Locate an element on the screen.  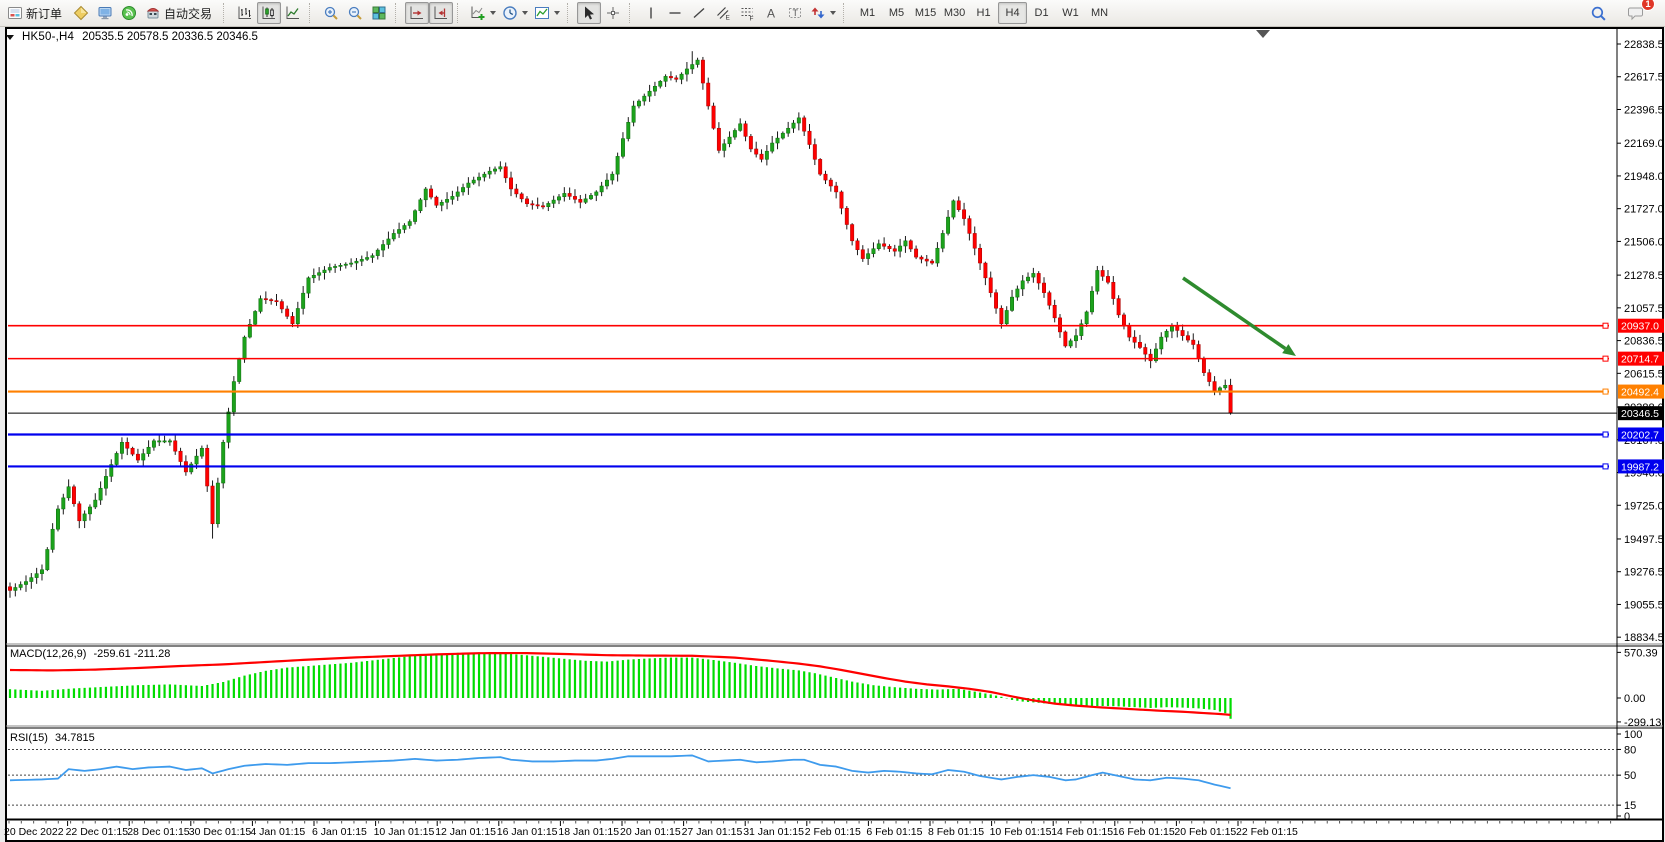
macd-name: MACD(12,26,9) is located at coordinates (48, 654).